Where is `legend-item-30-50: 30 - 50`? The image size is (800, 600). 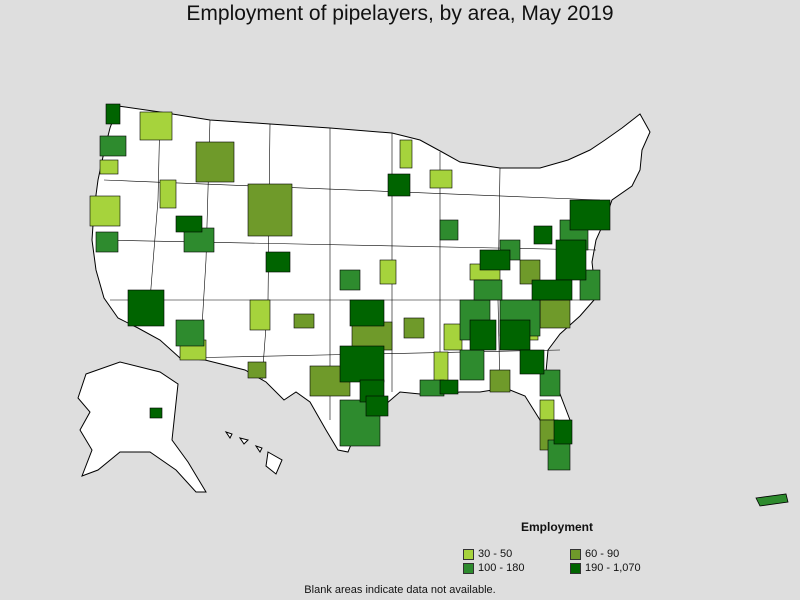 legend-item-30-50: 30 - 50 is located at coordinates (487, 554).